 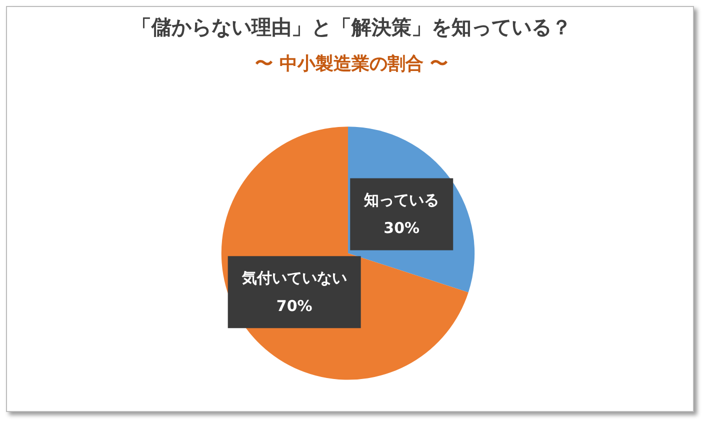 What do you see at coordinates (294, 306) in the screenshot?
I see `data-label: 70%` at bounding box center [294, 306].